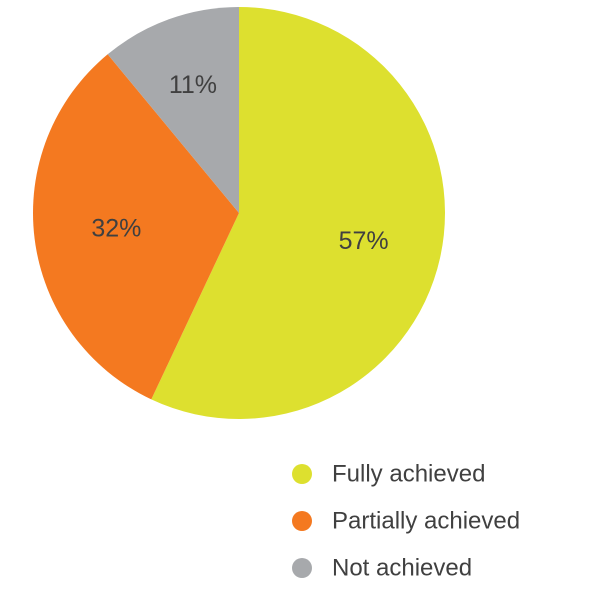 This screenshot has width=612, height=593. Describe the element at coordinates (402, 568) in the screenshot. I see `legend-label-not-achieved: Not achieved` at that location.